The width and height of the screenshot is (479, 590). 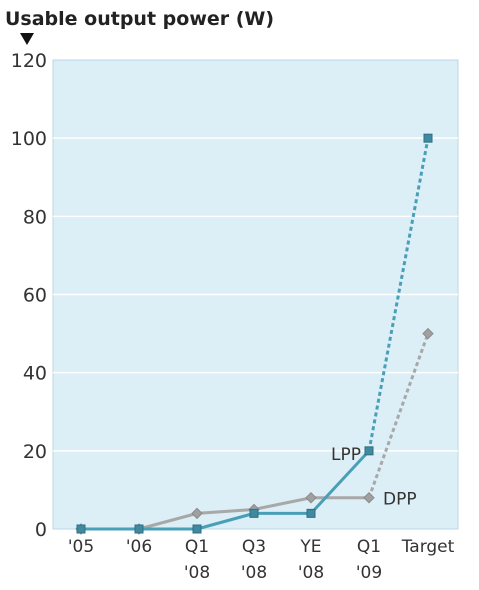 I want to click on y-tick-label: 40, so click(x=35, y=374).